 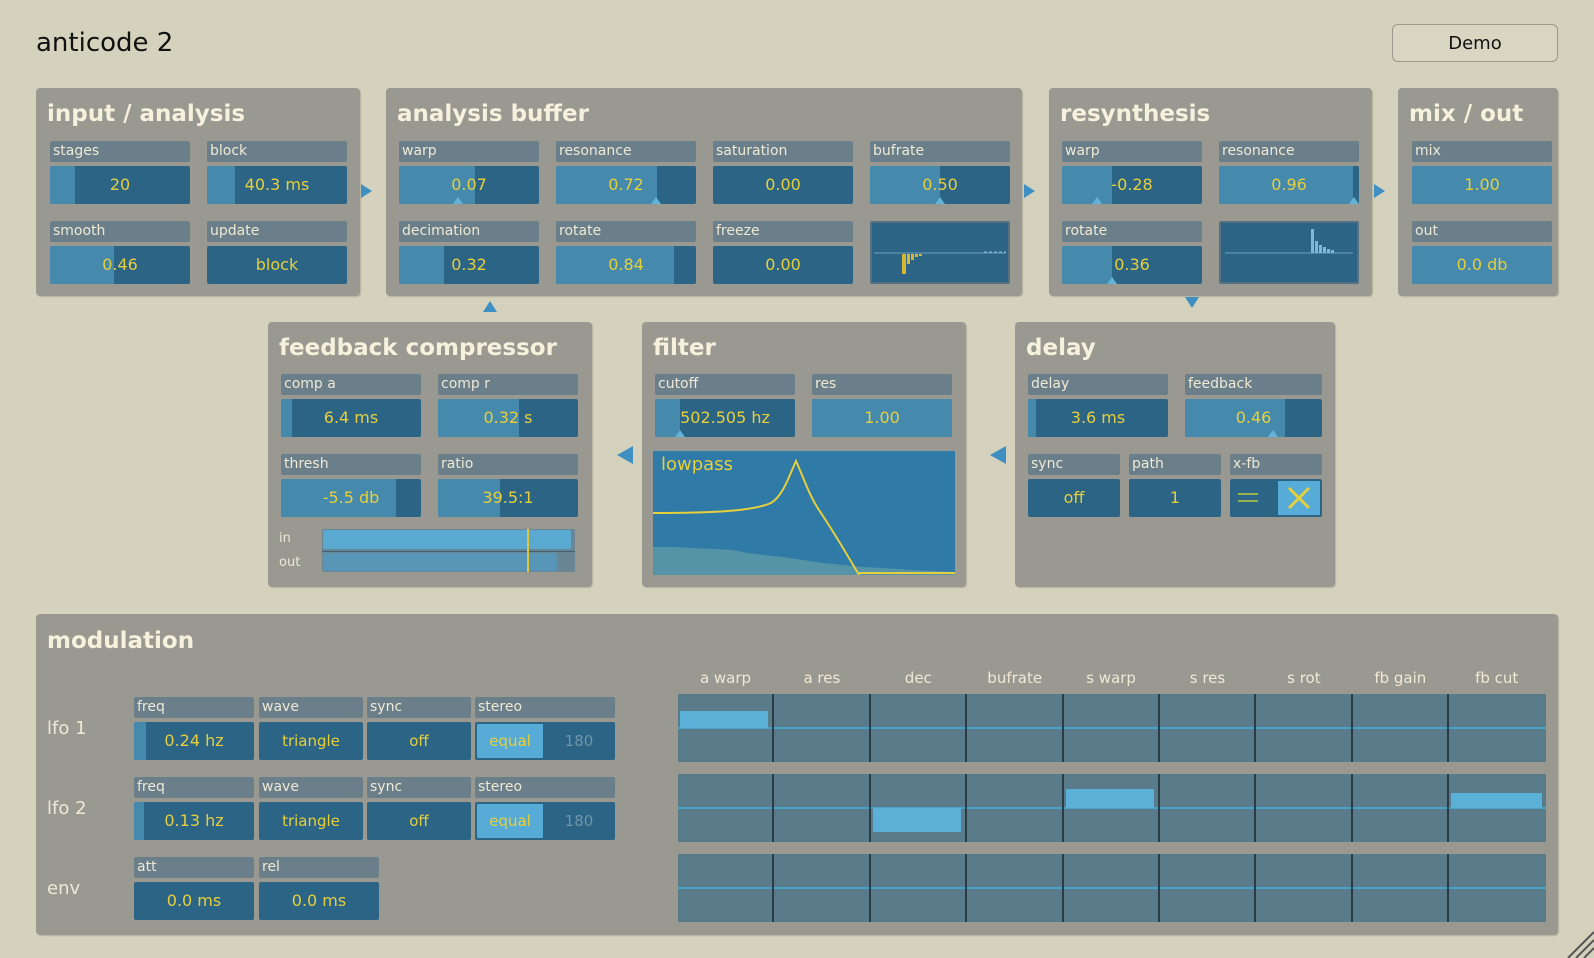 I want to click on delay-xfb-control: x-fb, so click(x=1276, y=485).